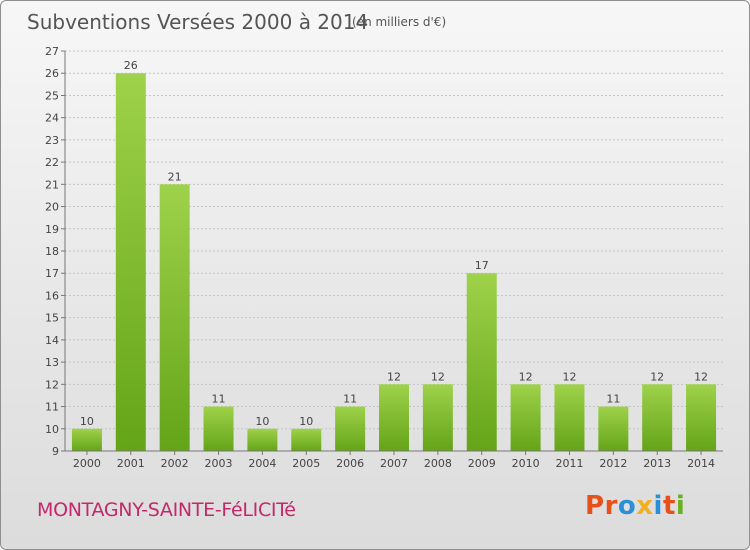 Image resolution: width=750 pixels, height=550 pixels. What do you see at coordinates (131, 463) in the screenshot?
I see `x-tick-label: 2001` at bounding box center [131, 463].